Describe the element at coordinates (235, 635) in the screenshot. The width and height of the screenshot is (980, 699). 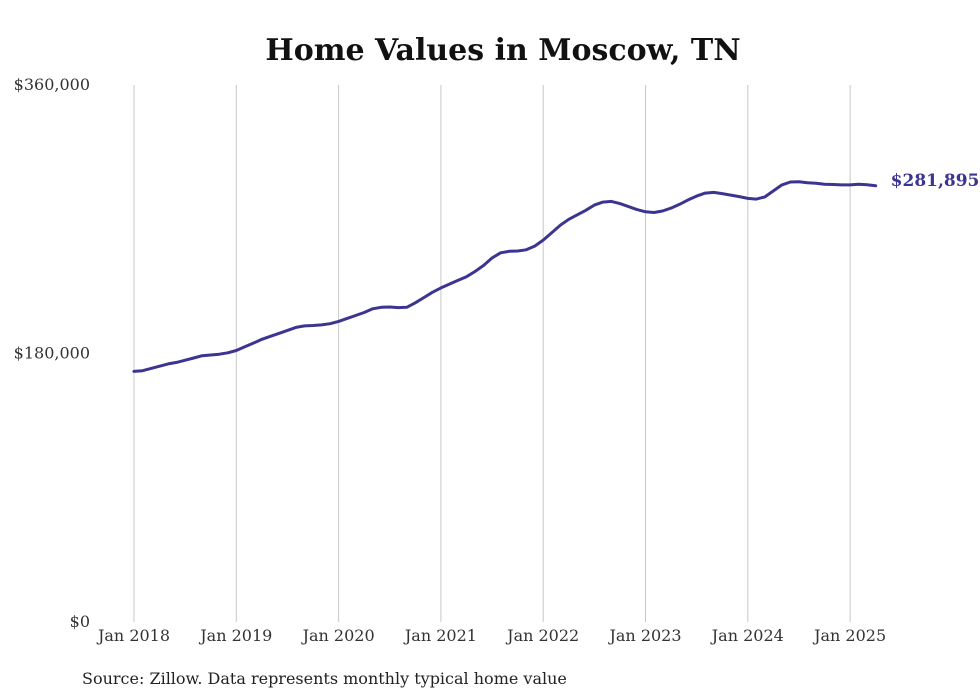
I see `x-tick-label: Jan 2019` at that location.